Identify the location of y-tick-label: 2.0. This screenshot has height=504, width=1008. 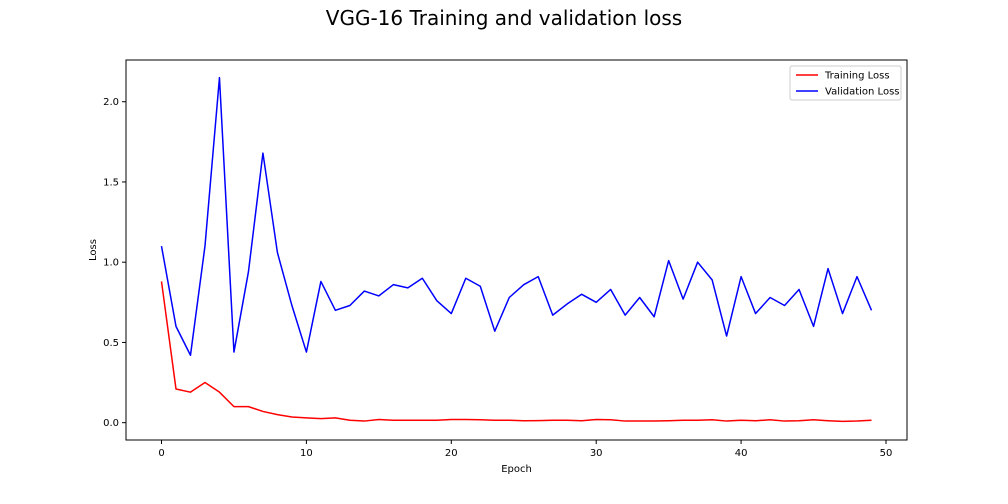
(111, 102).